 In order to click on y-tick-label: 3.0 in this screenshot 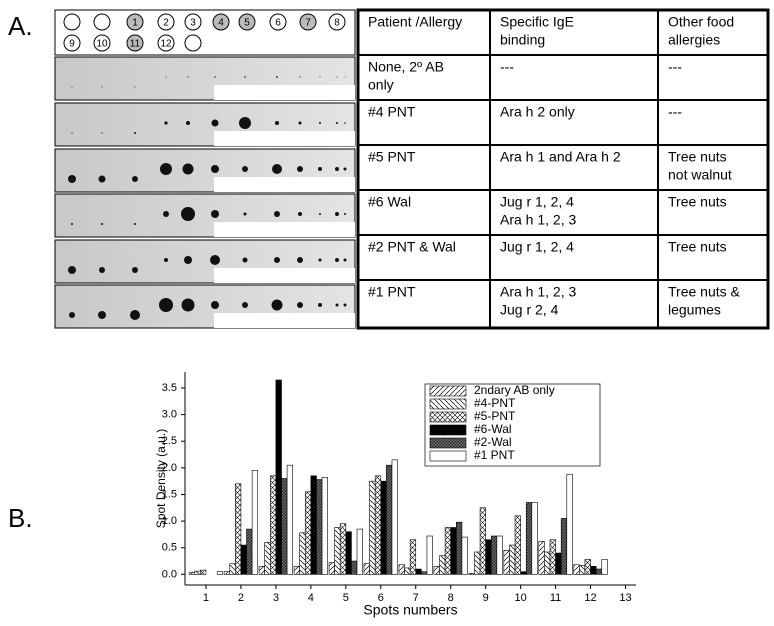, I will do `click(169, 415)`.